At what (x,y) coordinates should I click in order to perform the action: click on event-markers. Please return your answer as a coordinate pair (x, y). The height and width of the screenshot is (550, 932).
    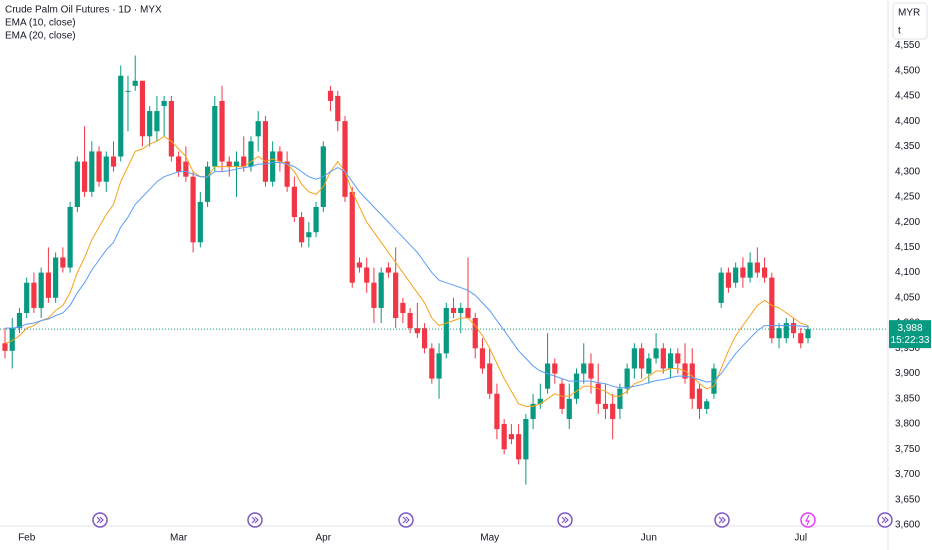
    Looking at the image, I should click on (492, 520).